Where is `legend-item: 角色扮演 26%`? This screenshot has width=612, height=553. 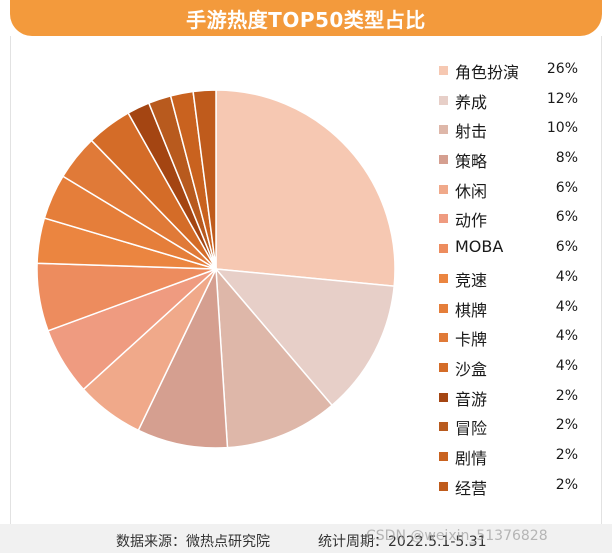 legend-item: 角色扮演 26% is located at coordinates (516, 73).